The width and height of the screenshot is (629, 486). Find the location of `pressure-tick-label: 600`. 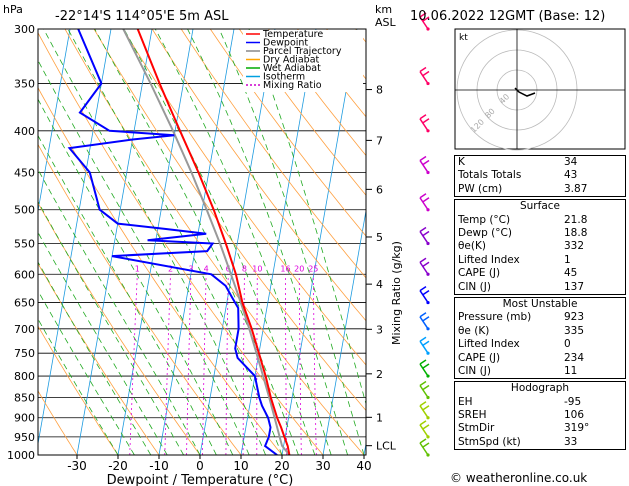

pressure-tick-label: 600 is located at coordinates (24, 274).